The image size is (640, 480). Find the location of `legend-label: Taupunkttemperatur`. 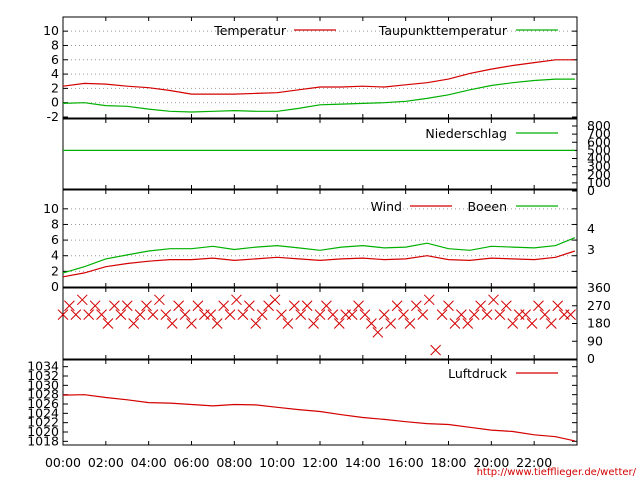

legend-label: Taupunkttemperatur is located at coordinates (443, 30).